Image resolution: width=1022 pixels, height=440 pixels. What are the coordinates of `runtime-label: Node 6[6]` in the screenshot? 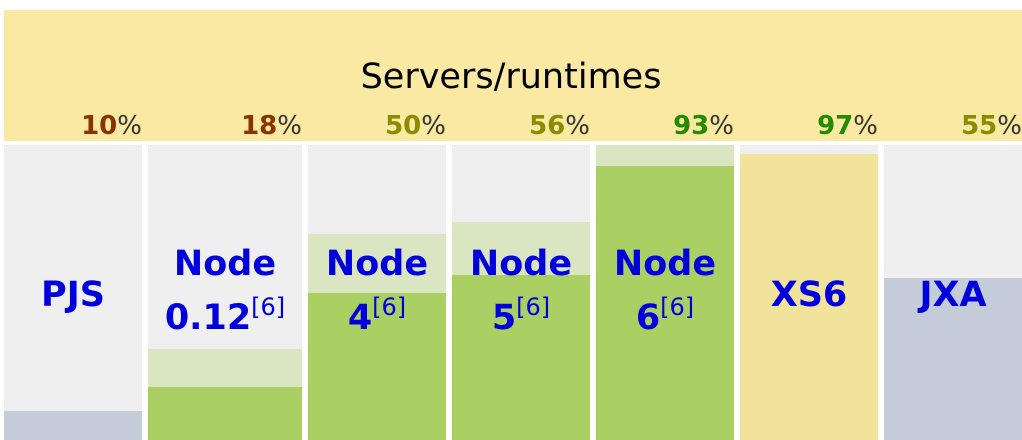 It's located at (665, 291).